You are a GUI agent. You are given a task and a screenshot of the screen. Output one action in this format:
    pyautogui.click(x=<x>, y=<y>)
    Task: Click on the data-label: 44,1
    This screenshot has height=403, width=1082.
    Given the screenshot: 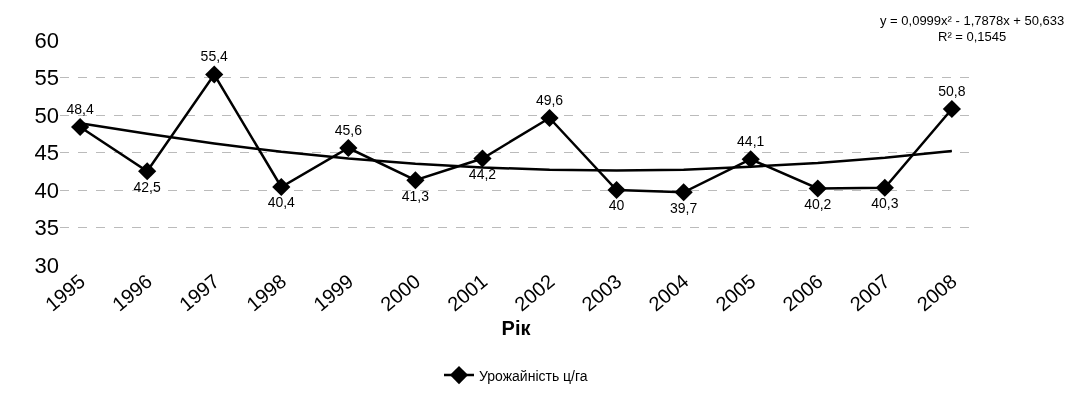 What is the action you would take?
    pyautogui.click(x=751, y=141)
    